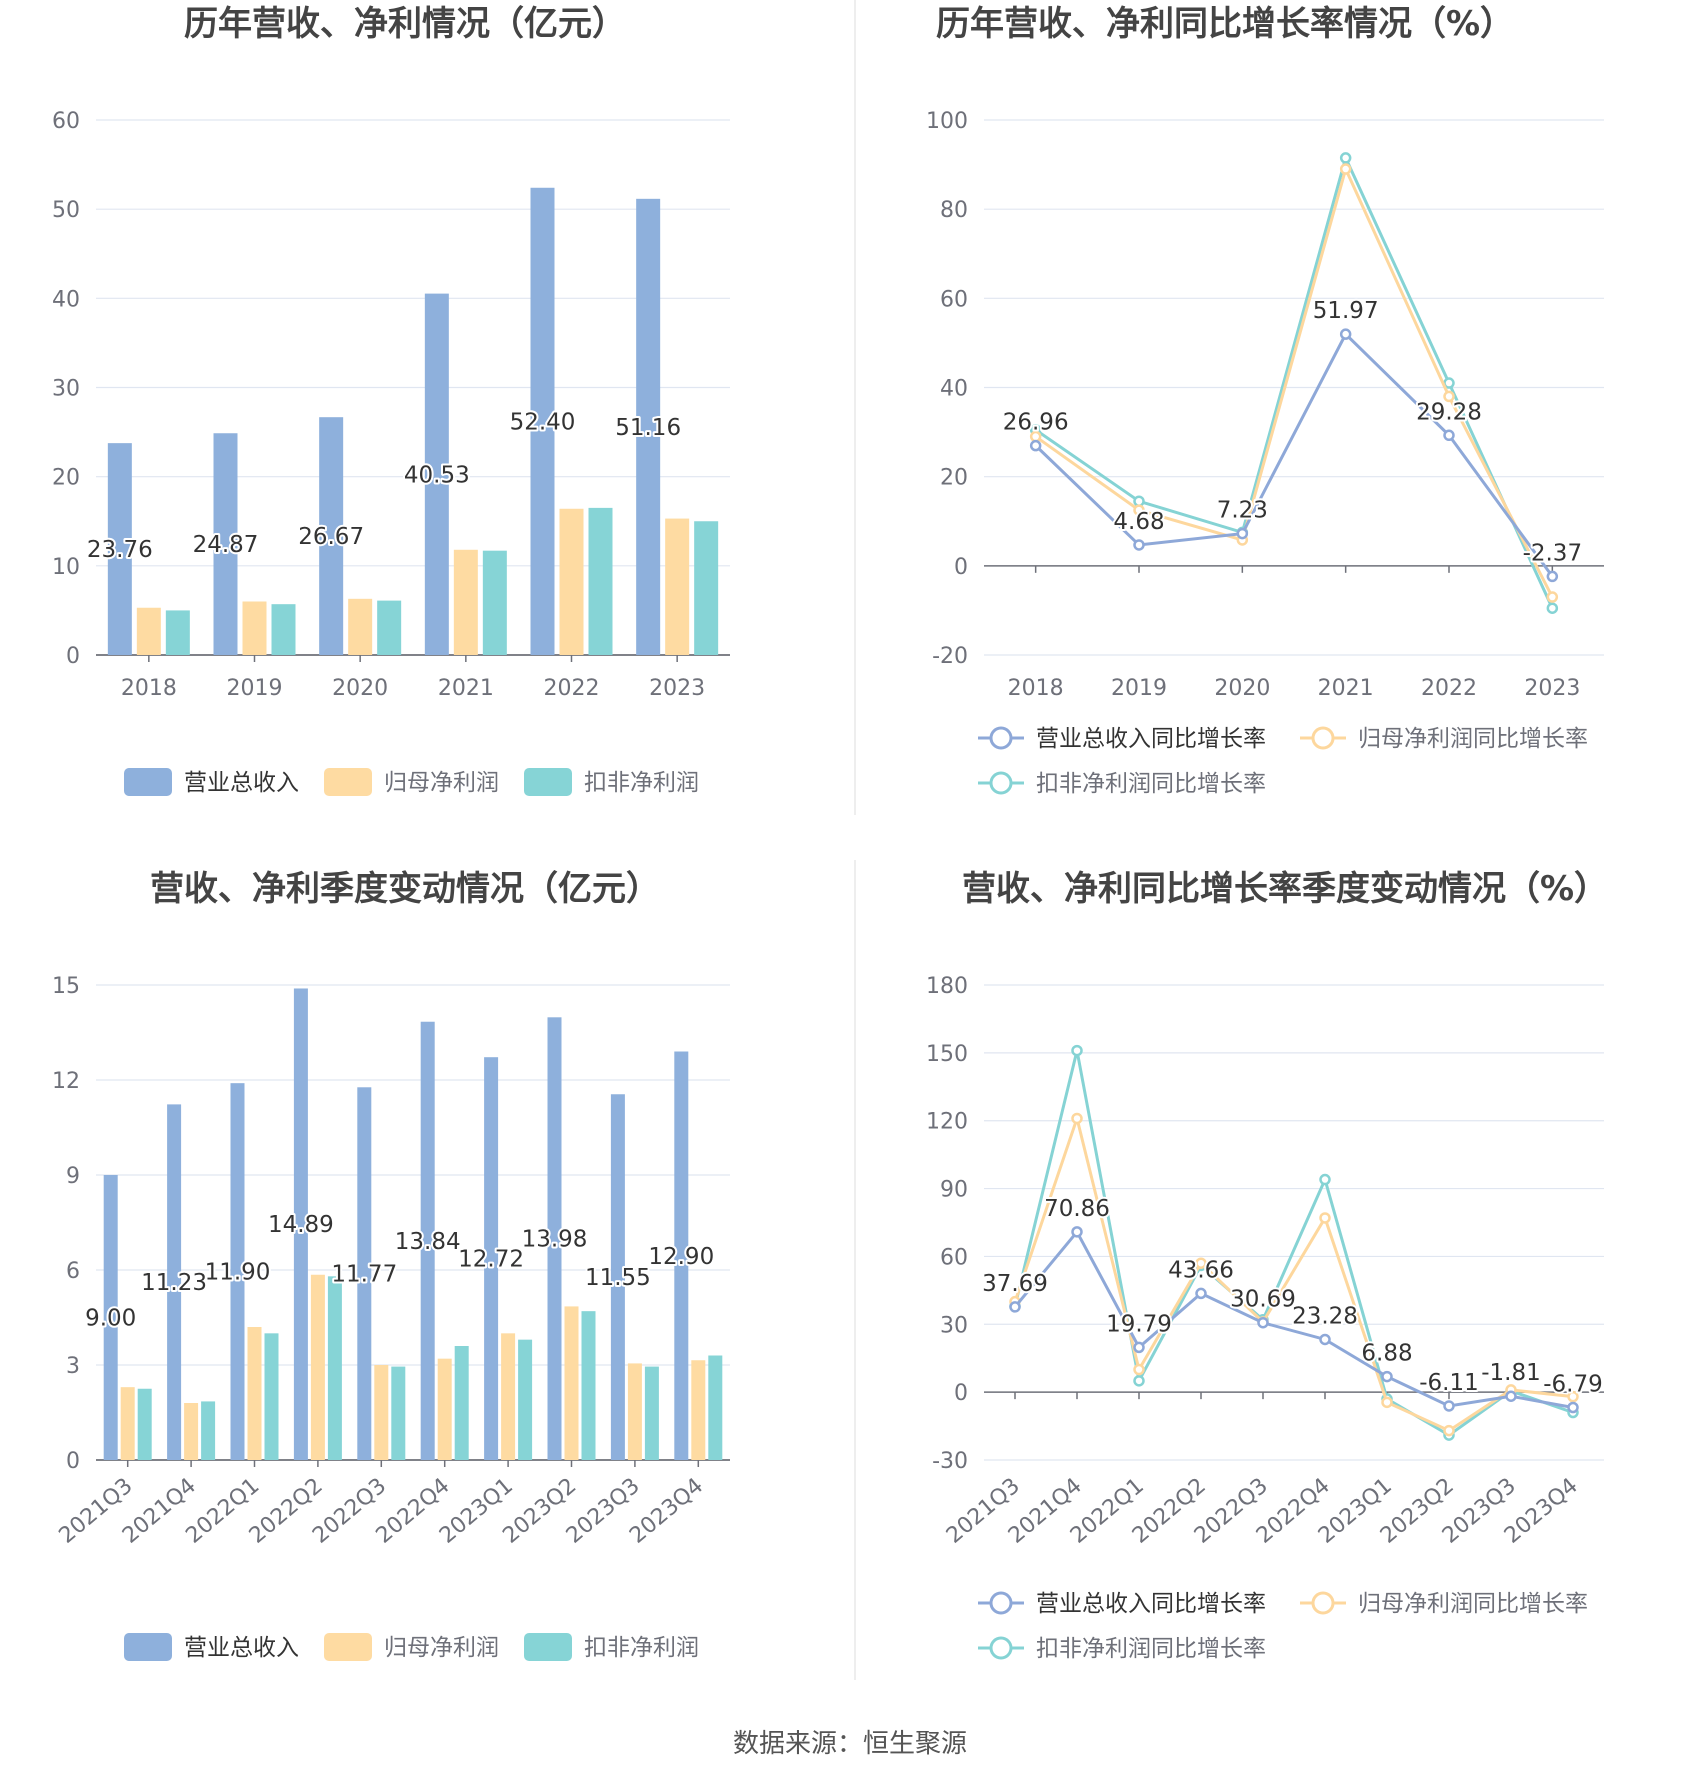 Image resolution: width=1700 pixels, height=1782 pixels. I want to click on data-label: 40.53, so click(437, 475).